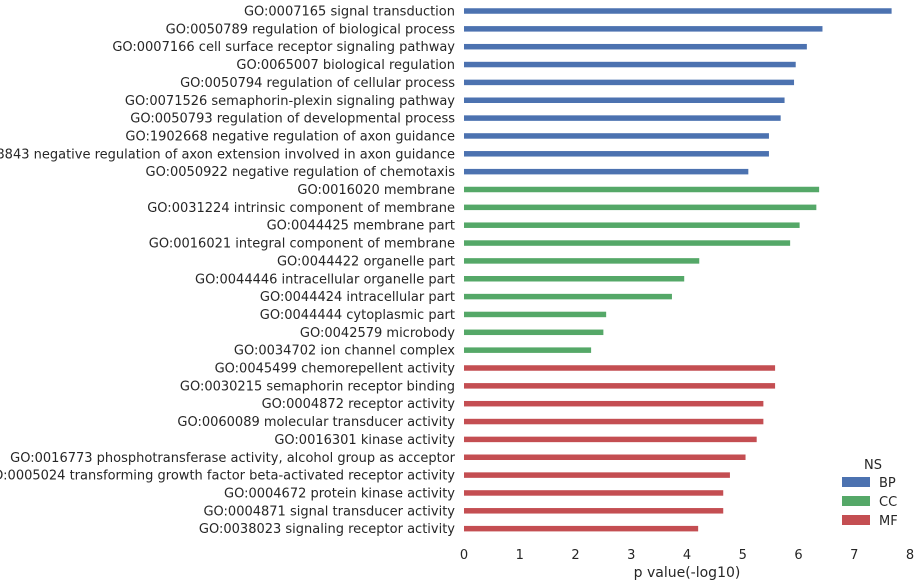 The width and height of the screenshot is (921, 587). I want to click on y-tick-label: GO:0007165 signal transduction, so click(349, 12).